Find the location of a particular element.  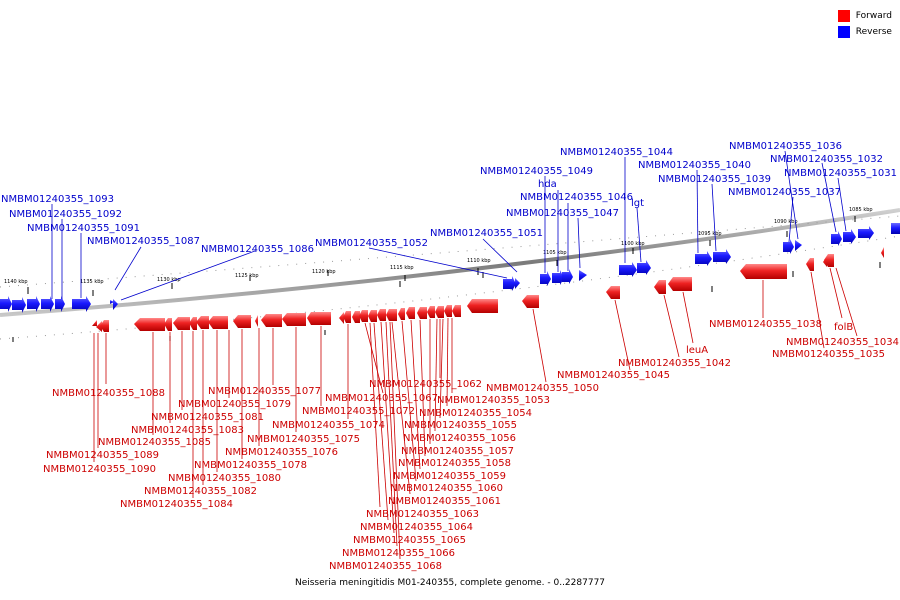

forward-swatch is located at coordinates (843, 16).